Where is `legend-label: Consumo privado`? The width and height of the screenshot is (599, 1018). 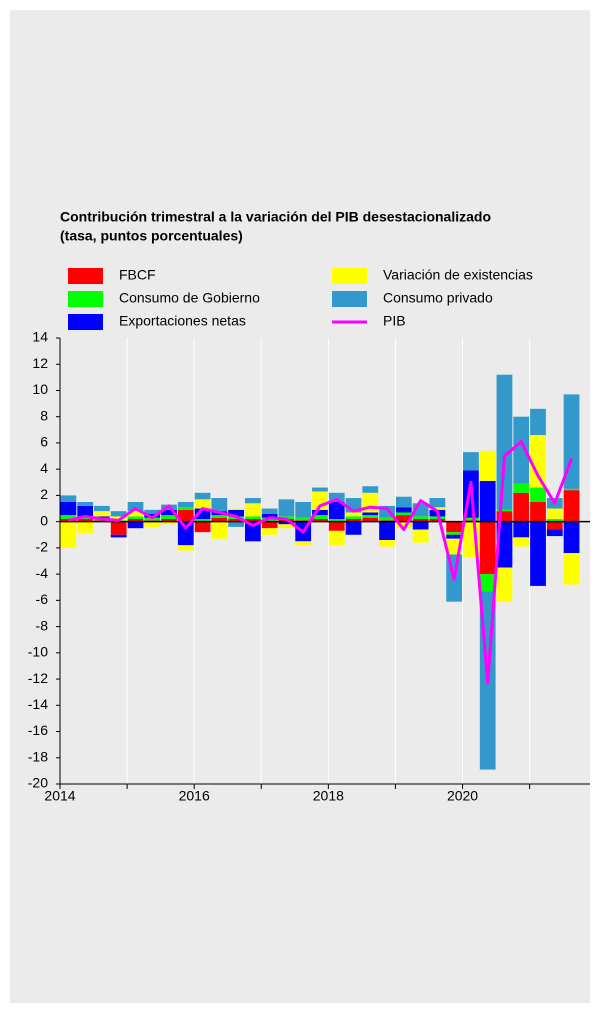
legend-label: Consumo privado is located at coordinates (438, 298).